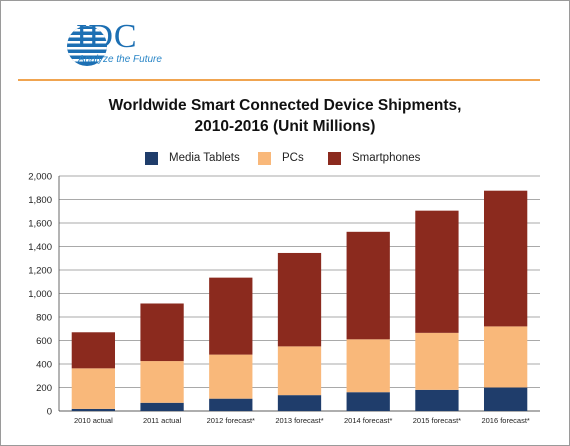 Image resolution: width=570 pixels, height=446 pixels. Describe the element at coordinates (505, 420) in the screenshot. I see `x-tick-label: 2016 forecast*` at that location.